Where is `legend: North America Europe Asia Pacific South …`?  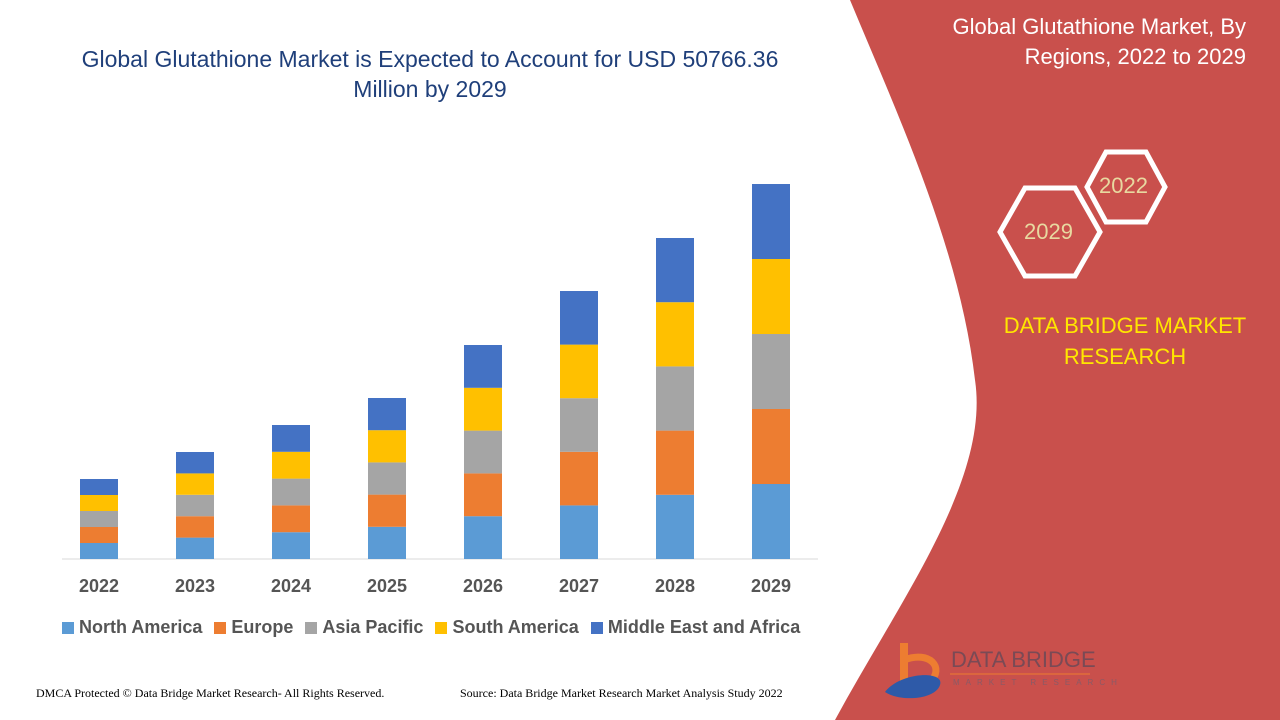 legend: North America Europe Asia Pacific South … is located at coordinates (431, 627).